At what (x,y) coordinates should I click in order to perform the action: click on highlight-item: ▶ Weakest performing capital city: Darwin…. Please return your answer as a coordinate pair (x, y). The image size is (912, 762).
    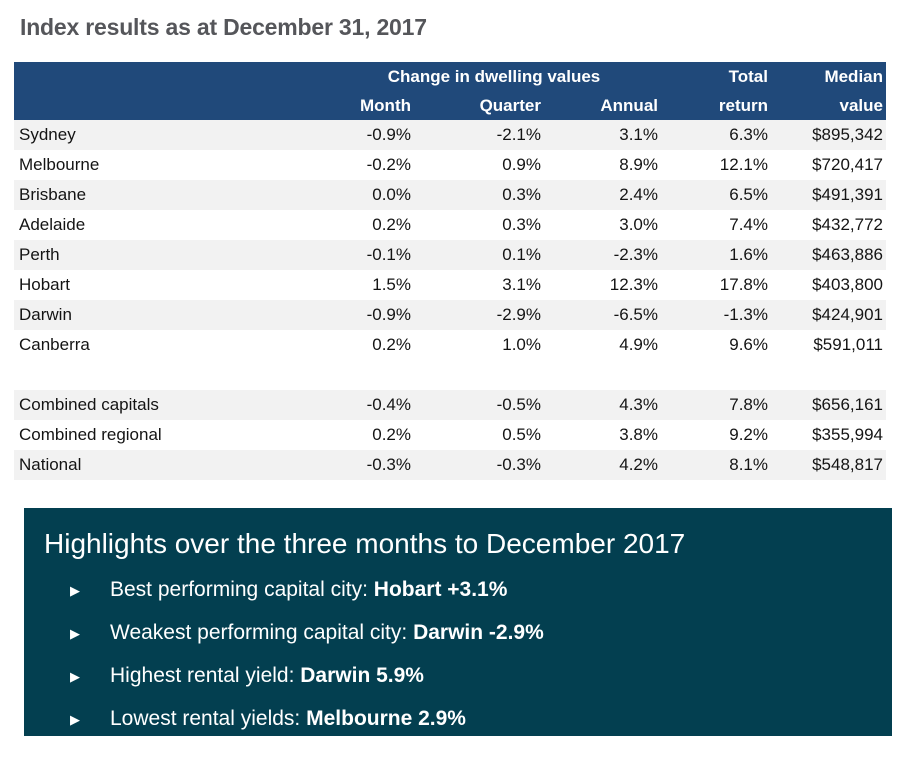
    Looking at the image, I should click on (456, 633).